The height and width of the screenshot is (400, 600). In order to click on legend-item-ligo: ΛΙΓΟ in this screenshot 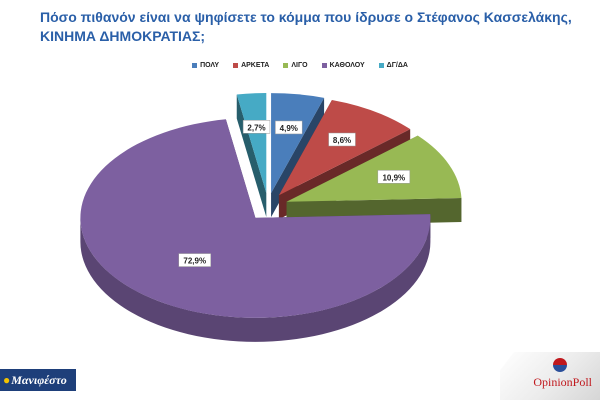, I will do `click(295, 65)`.